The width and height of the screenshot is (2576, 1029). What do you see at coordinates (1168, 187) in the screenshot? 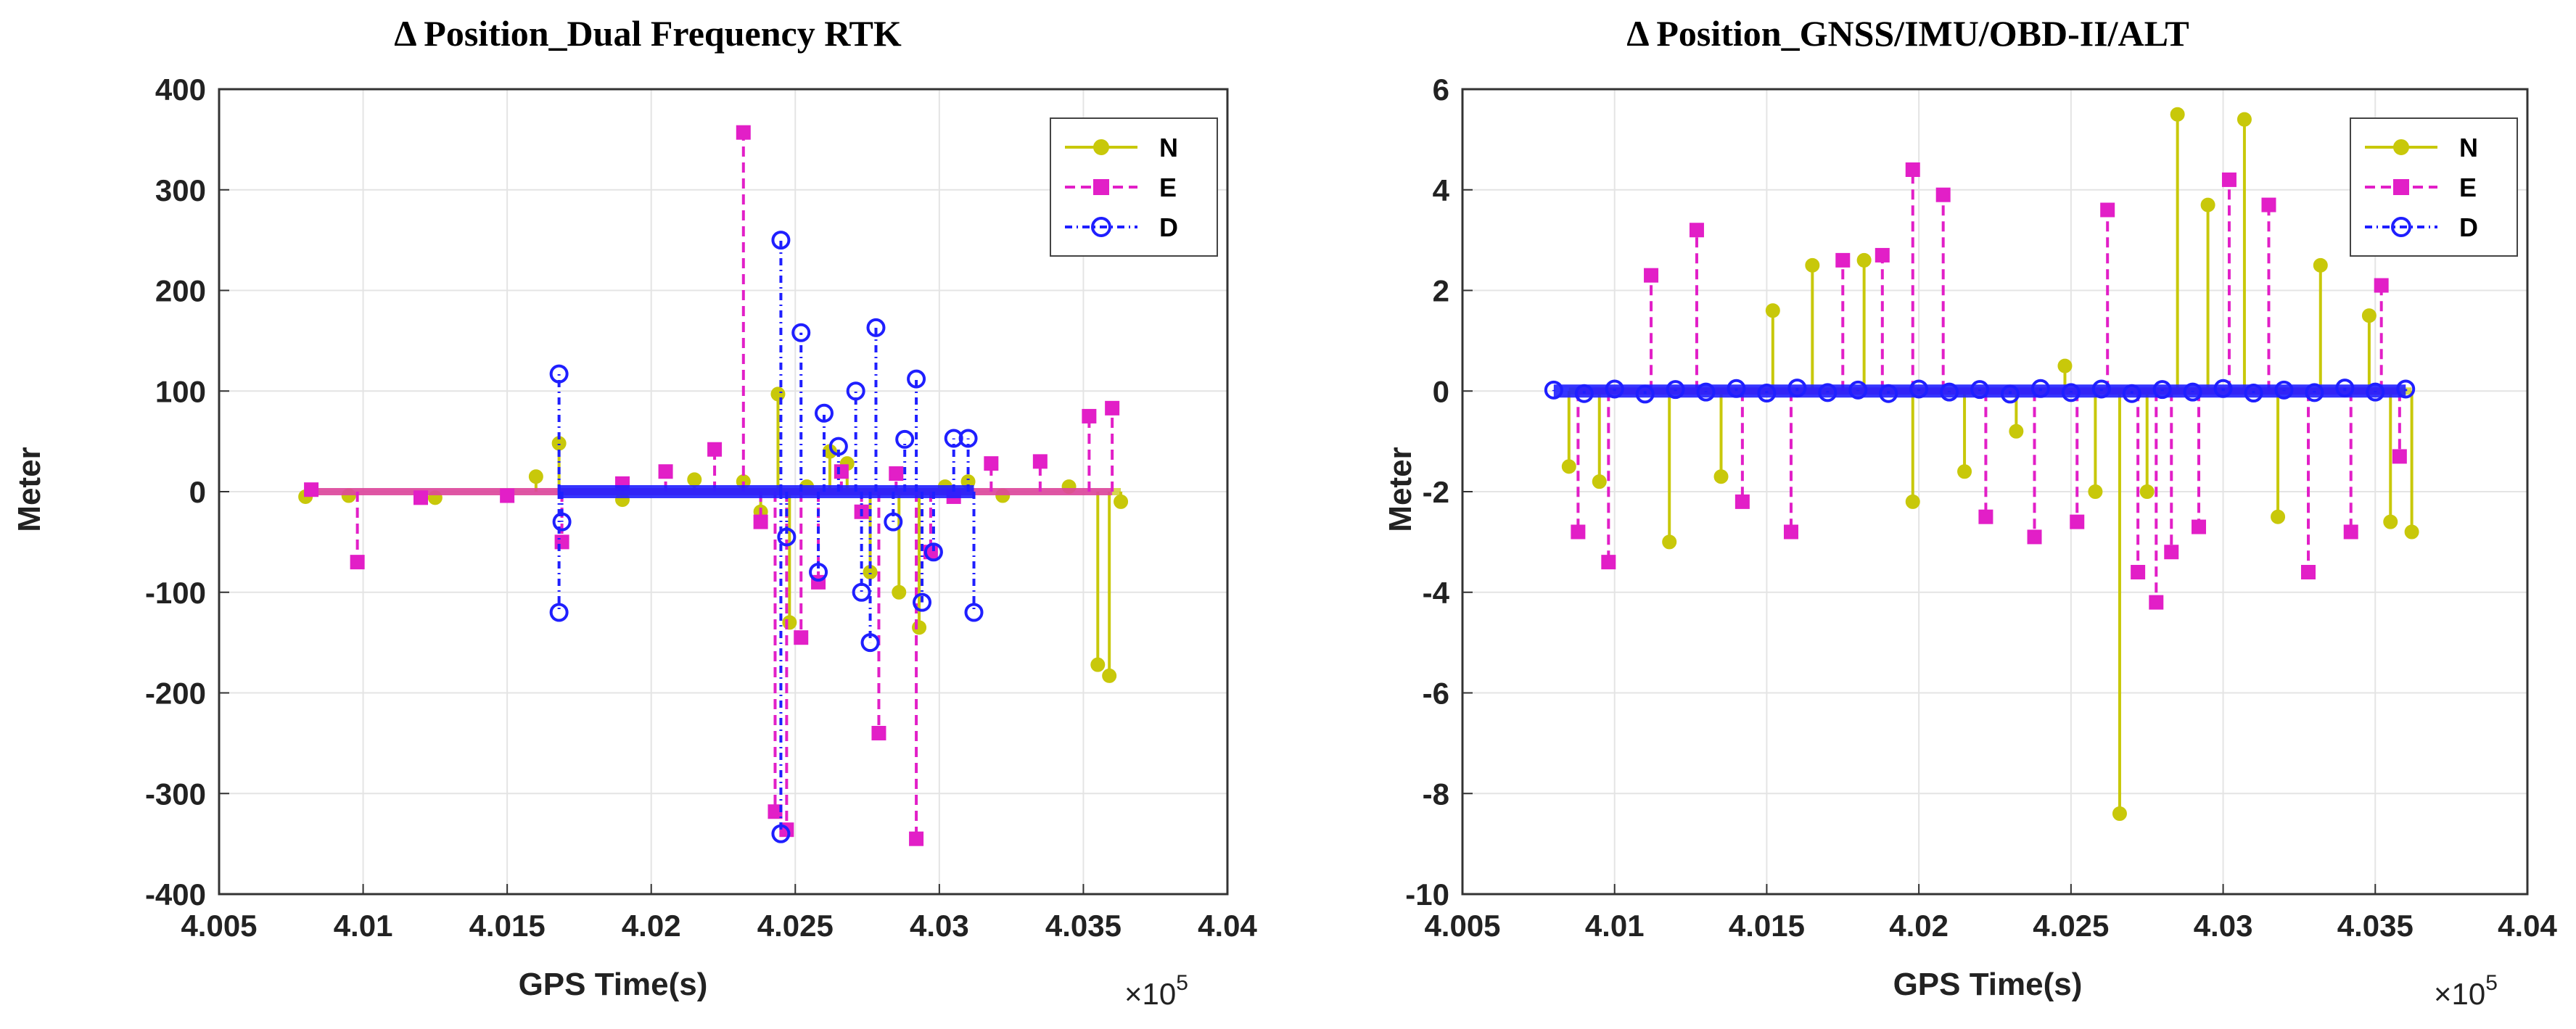
I see `legend-label: E` at bounding box center [1168, 187].